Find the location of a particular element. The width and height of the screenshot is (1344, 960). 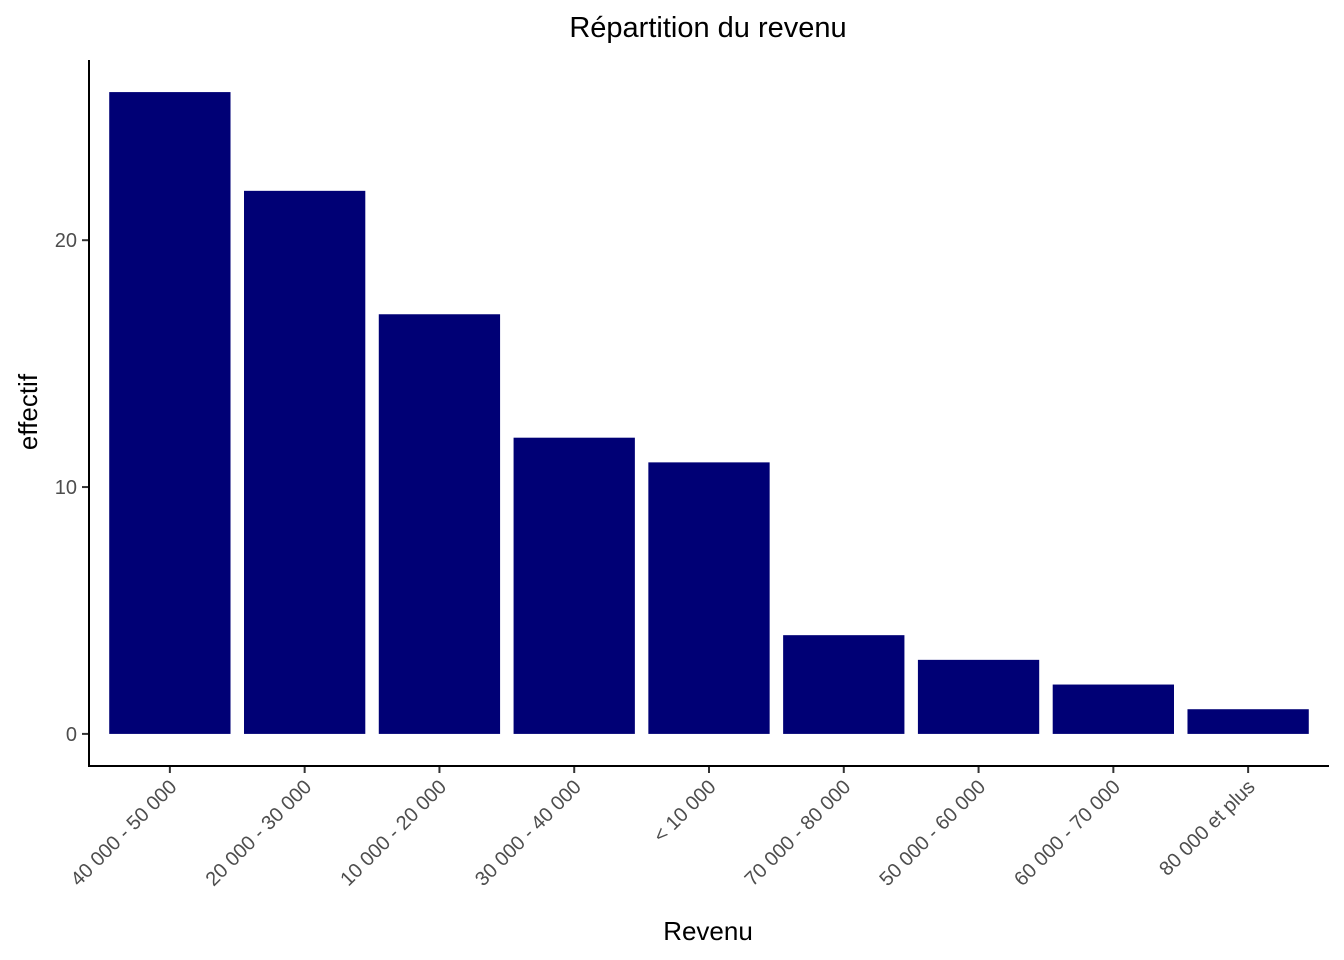

x-tick-label: 50 000 - 60 000 is located at coordinates (932, 833).